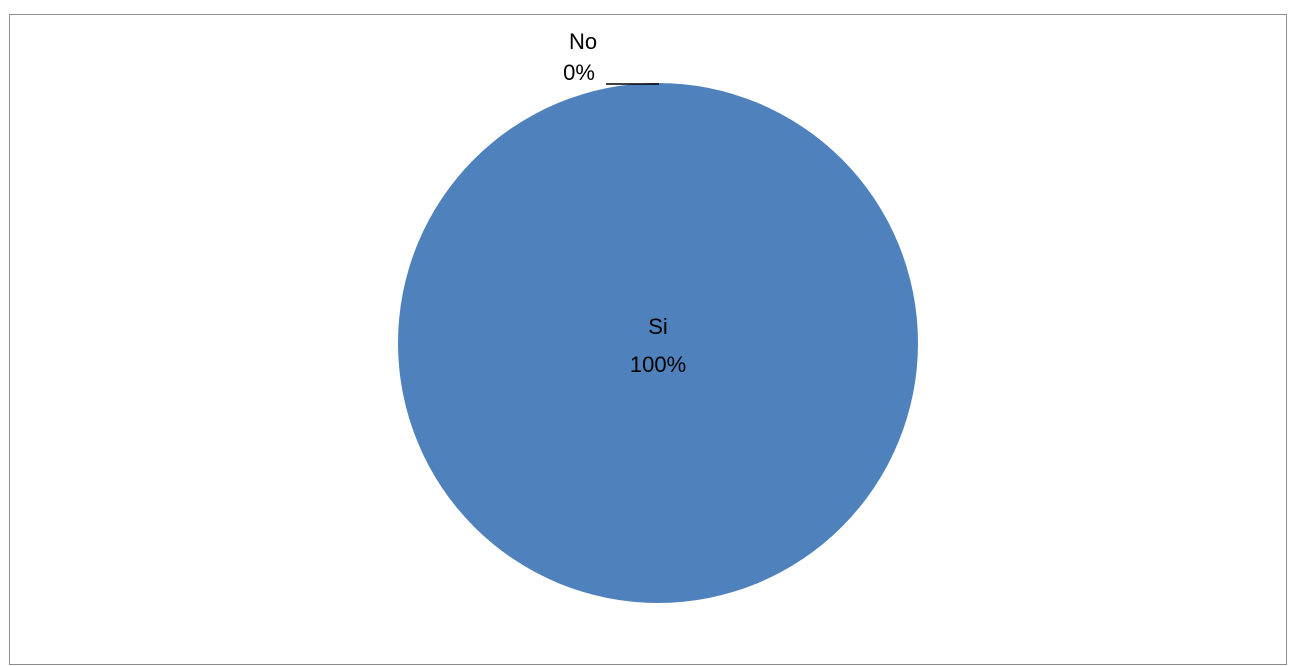 This screenshot has height=666, width=1296. What do you see at coordinates (658, 364) in the screenshot?
I see `data-label-si-percent: 100%` at bounding box center [658, 364].